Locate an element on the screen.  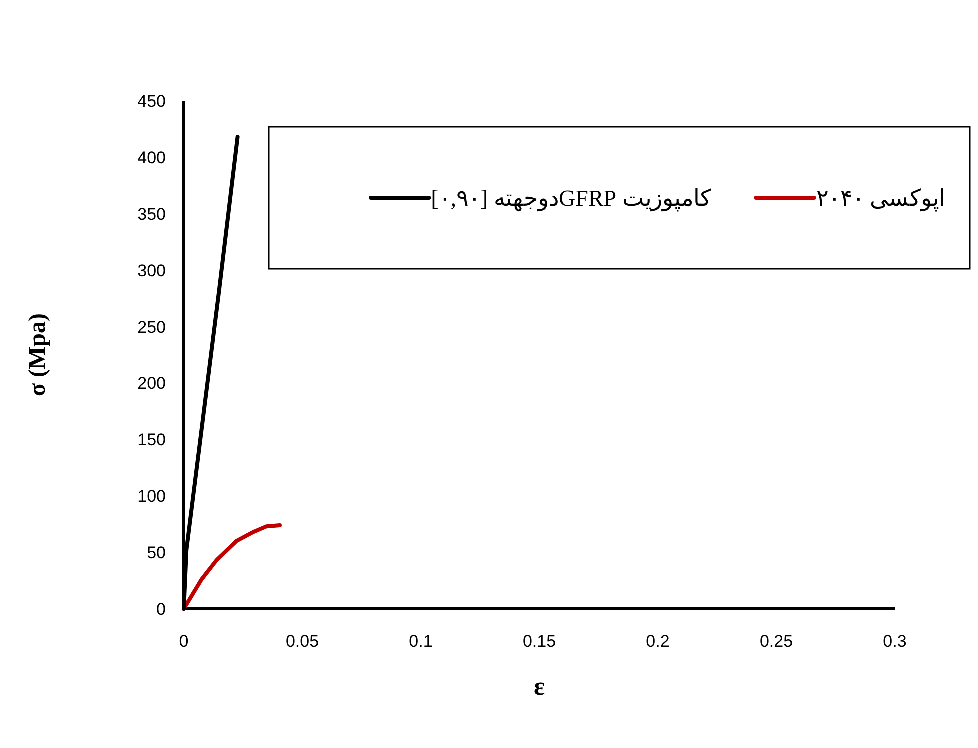
y-tick-label: 0 is located at coordinates (161, 609).